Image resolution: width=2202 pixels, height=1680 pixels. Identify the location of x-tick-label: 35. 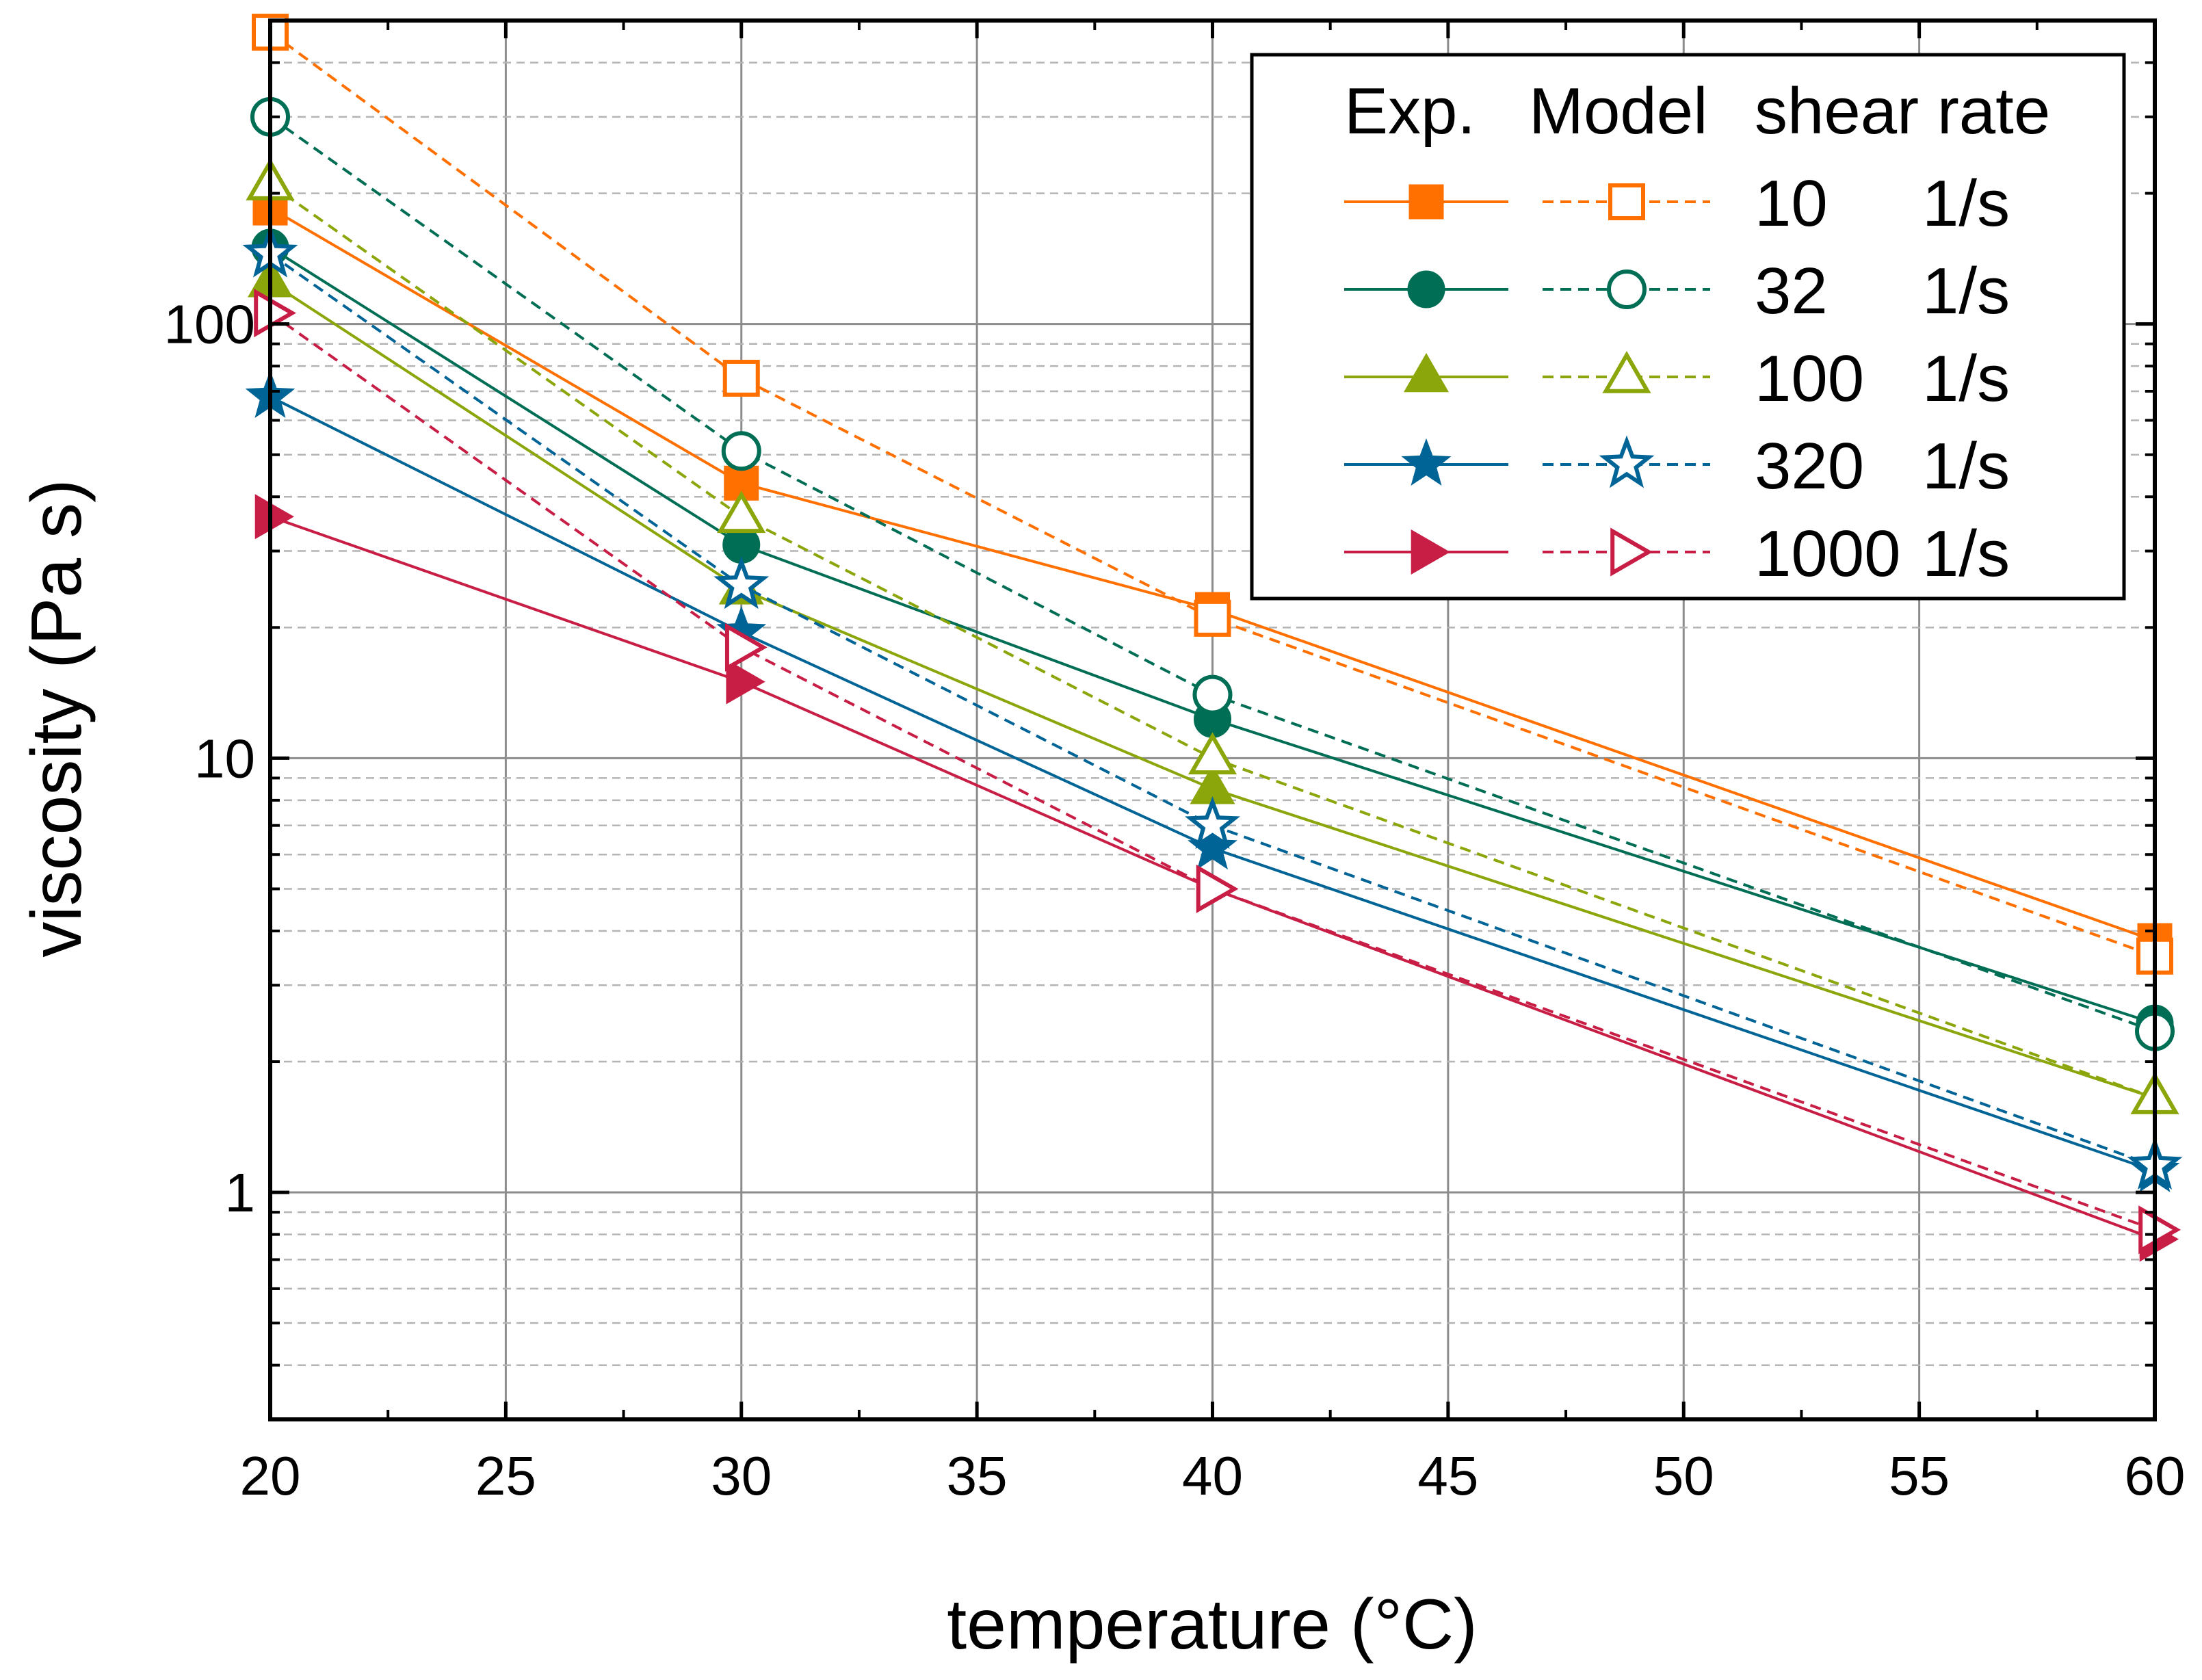
(977, 1475).